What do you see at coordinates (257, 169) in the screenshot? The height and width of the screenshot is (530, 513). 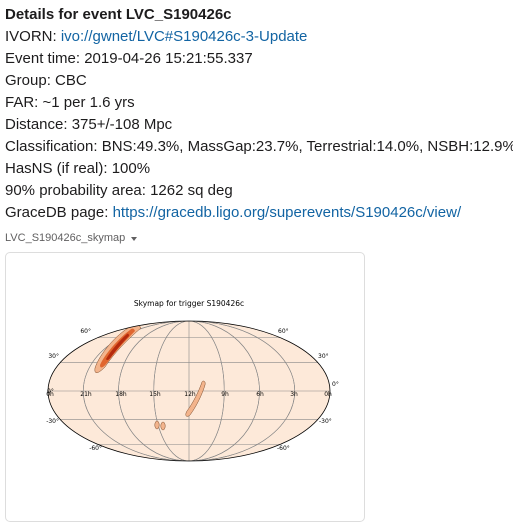 I see `hasns-line: HasNS (if real): 100%` at bounding box center [257, 169].